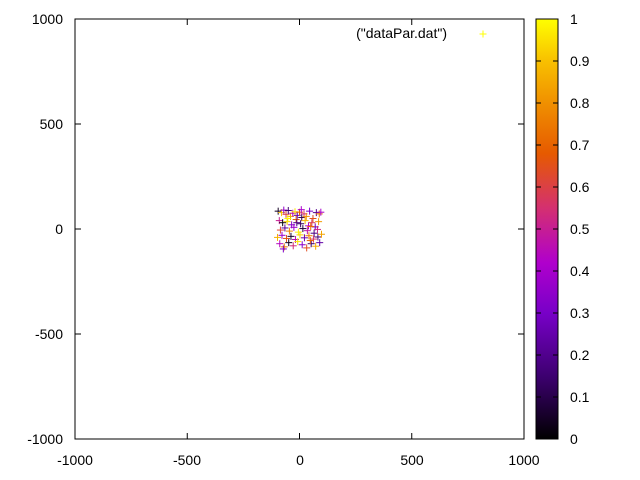 Image resolution: width=640 pixels, height=480 pixels. Describe the element at coordinates (580, 229) in the screenshot. I see `colorbar-tick-label: 0.5` at that location.